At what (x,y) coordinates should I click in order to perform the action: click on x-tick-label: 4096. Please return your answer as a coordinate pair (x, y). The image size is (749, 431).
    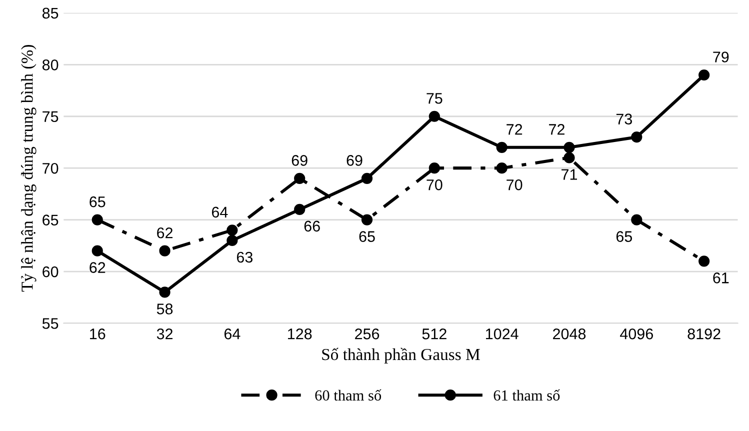
    Looking at the image, I should click on (636, 334).